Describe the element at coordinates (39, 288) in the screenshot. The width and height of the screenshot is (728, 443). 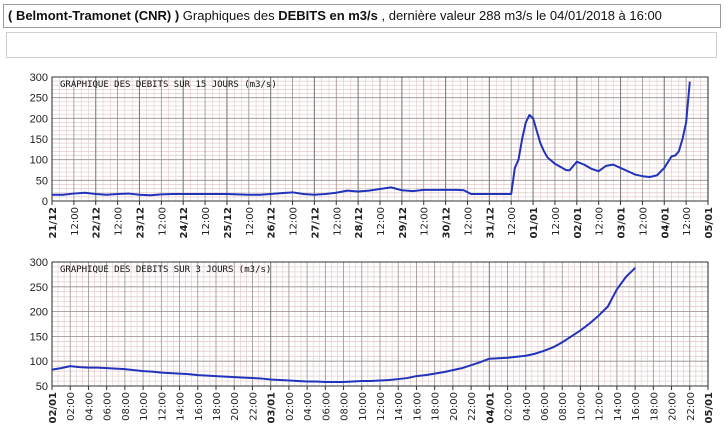
I see `chart3-ytick-label: 250` at that location.